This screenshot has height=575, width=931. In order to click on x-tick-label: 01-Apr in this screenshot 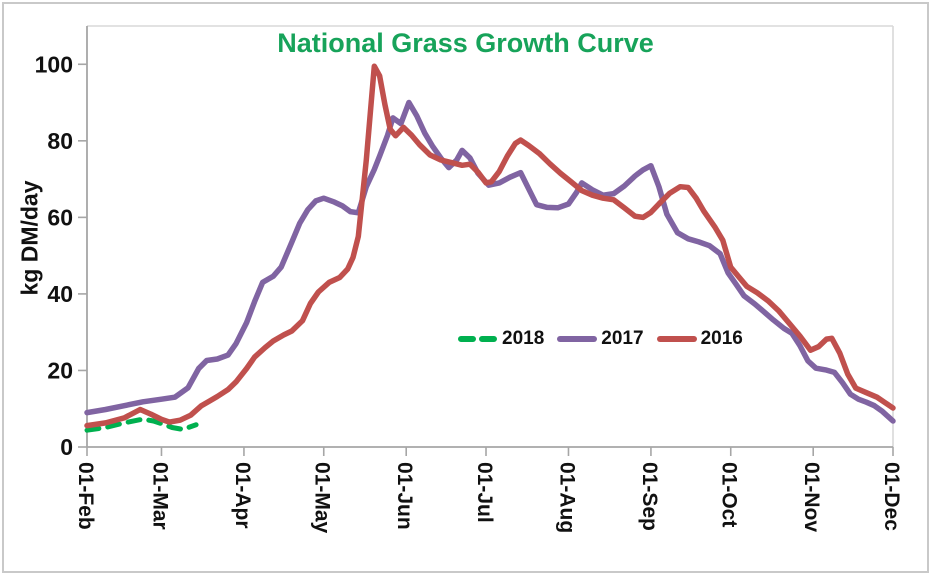, I will do `click(242, 495)`.